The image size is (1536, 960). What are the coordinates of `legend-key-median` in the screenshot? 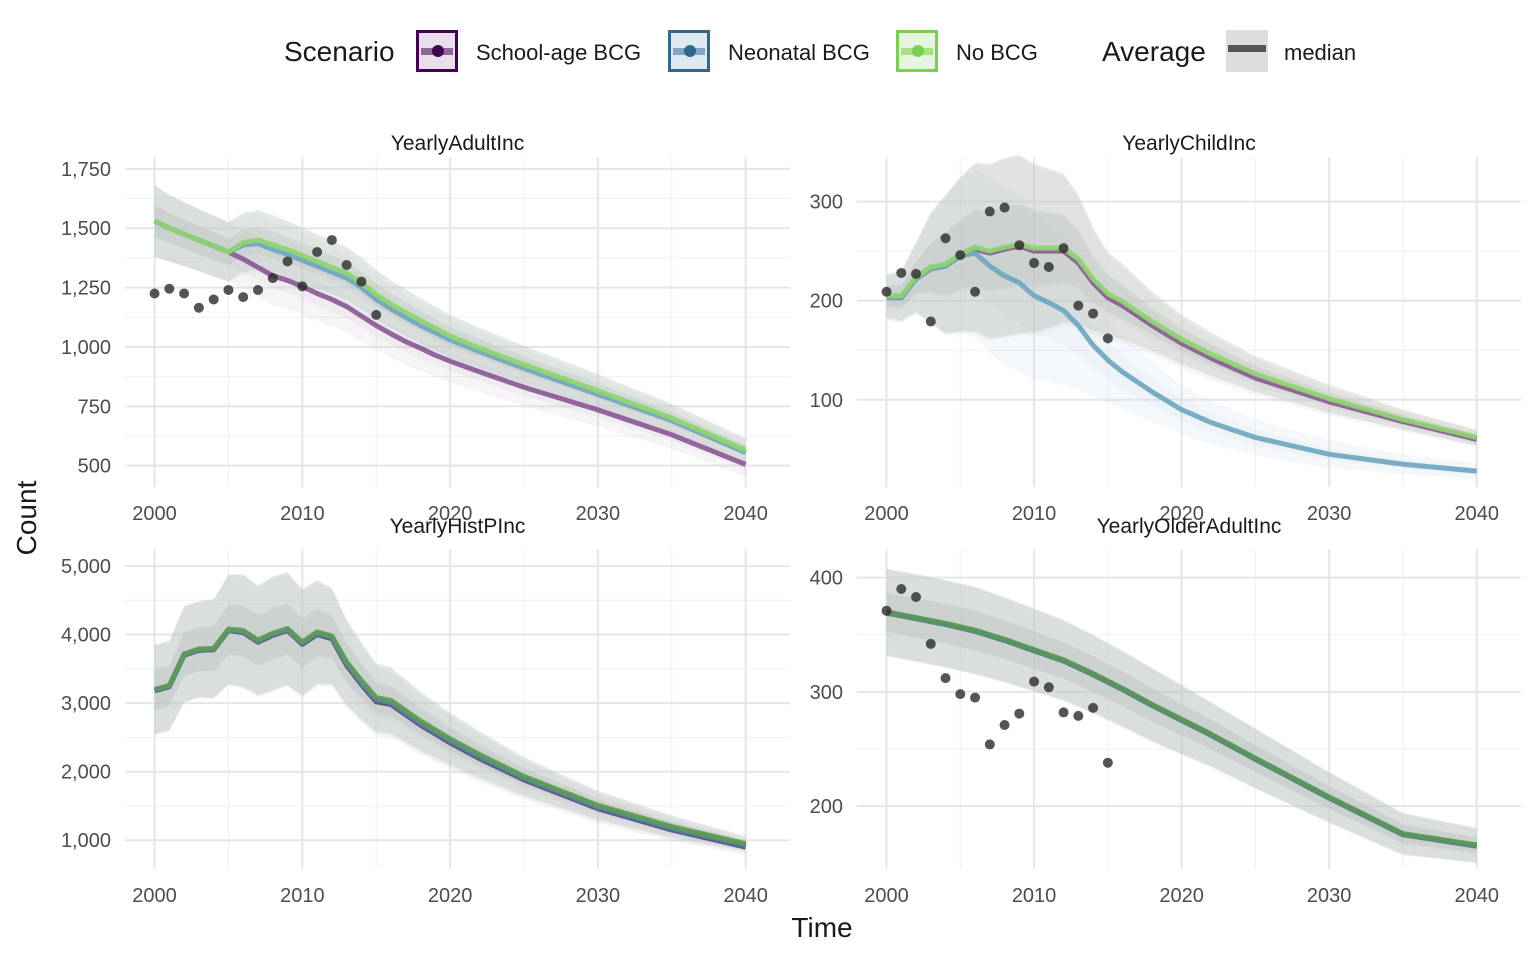 It's located at (1247, 51).